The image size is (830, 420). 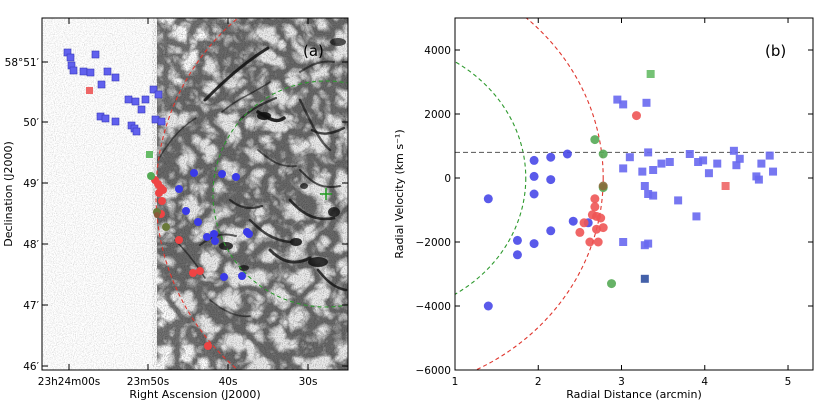 I want to click on y-tick-label: −2000, so click(x=433, y=243).